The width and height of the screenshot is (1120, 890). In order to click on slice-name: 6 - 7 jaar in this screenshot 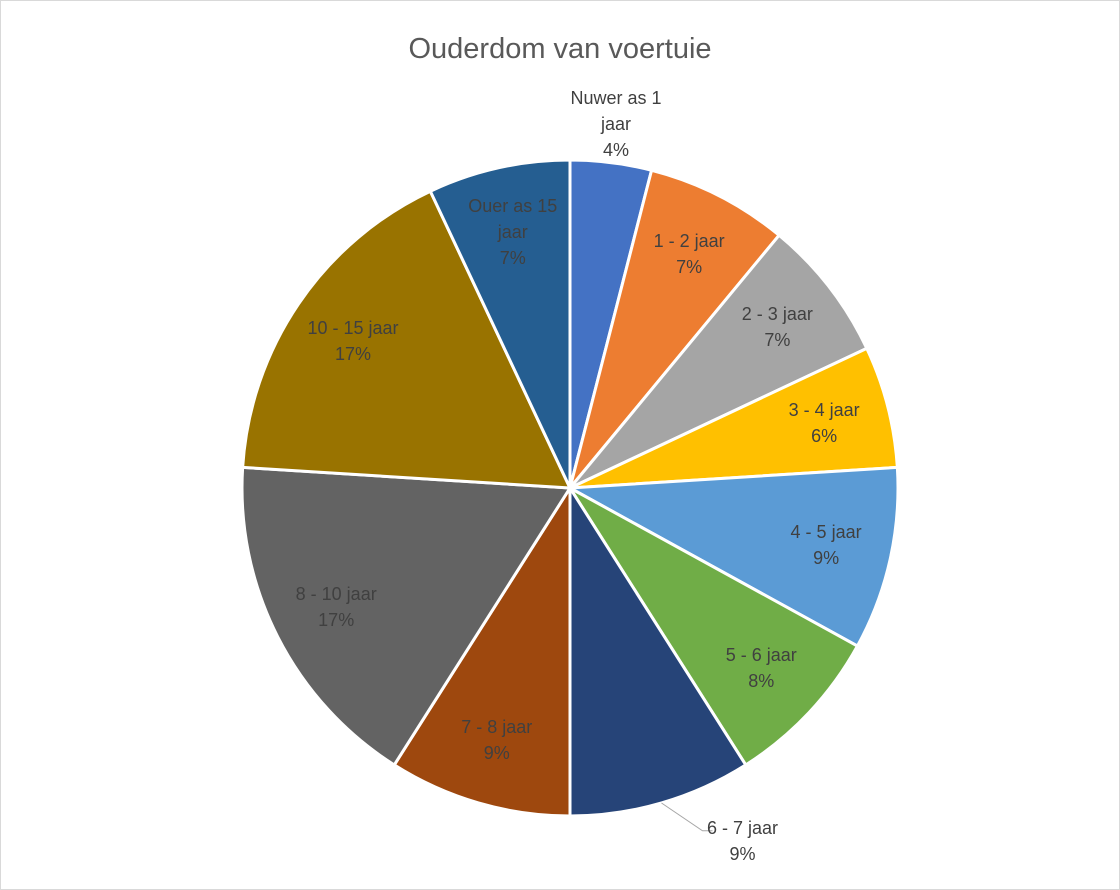, I will do `click(742, 827)`.